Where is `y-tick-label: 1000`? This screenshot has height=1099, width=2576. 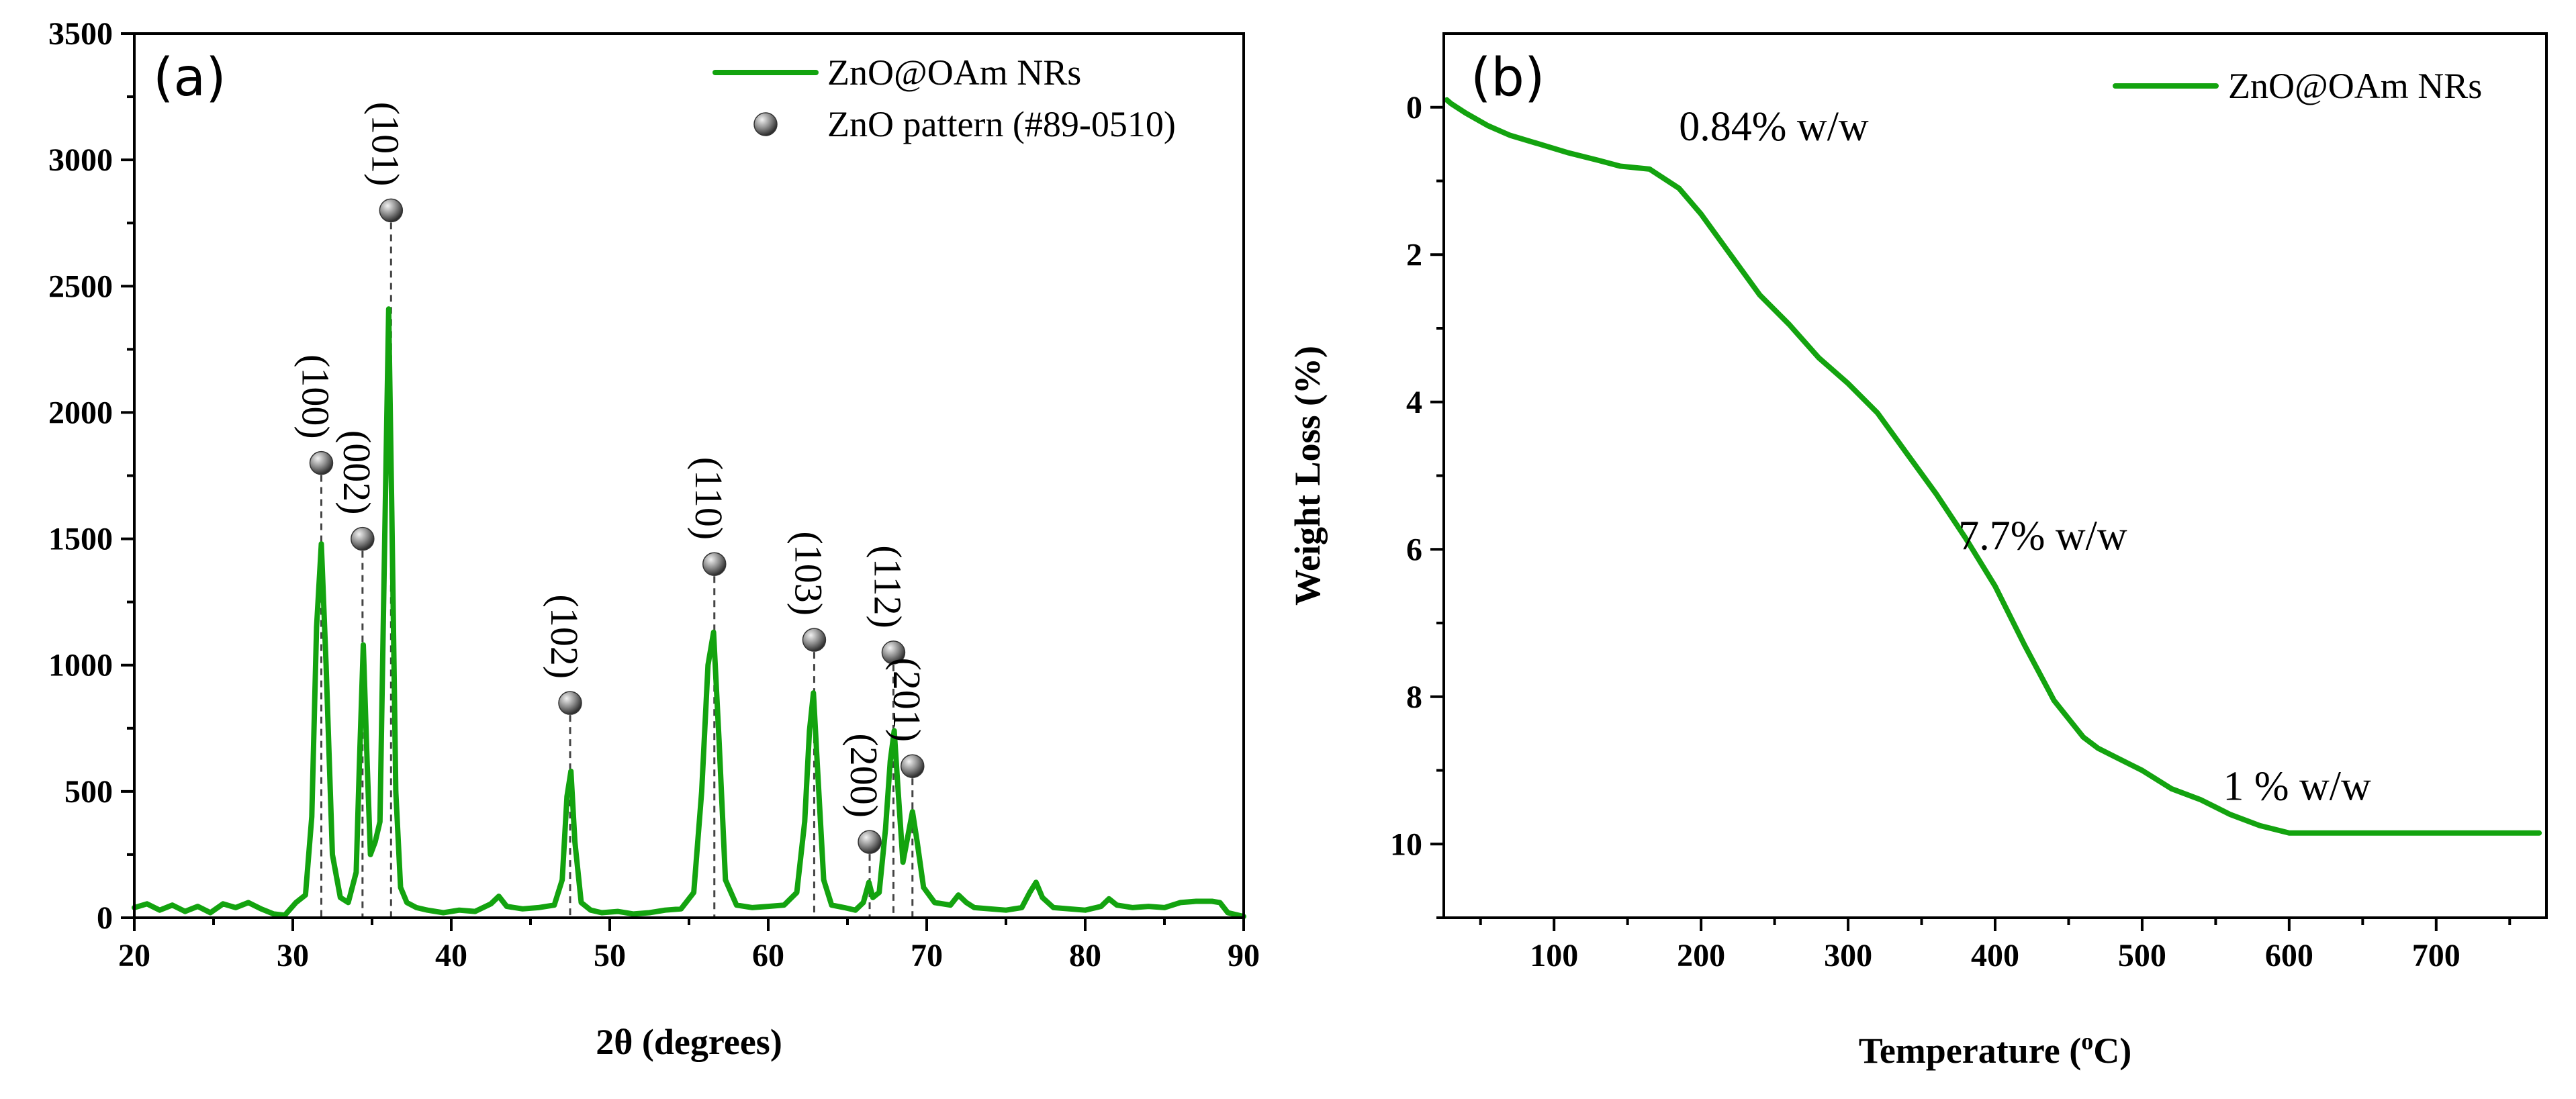 y-tick-label: 1000 is located at coordinates (80, 665).